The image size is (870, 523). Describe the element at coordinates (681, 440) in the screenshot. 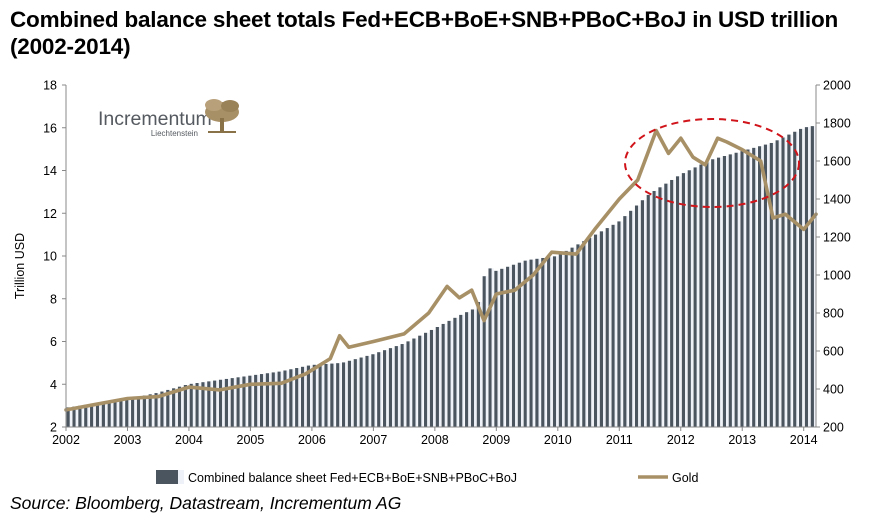

I see `x-tick-label: 2012` at that location.